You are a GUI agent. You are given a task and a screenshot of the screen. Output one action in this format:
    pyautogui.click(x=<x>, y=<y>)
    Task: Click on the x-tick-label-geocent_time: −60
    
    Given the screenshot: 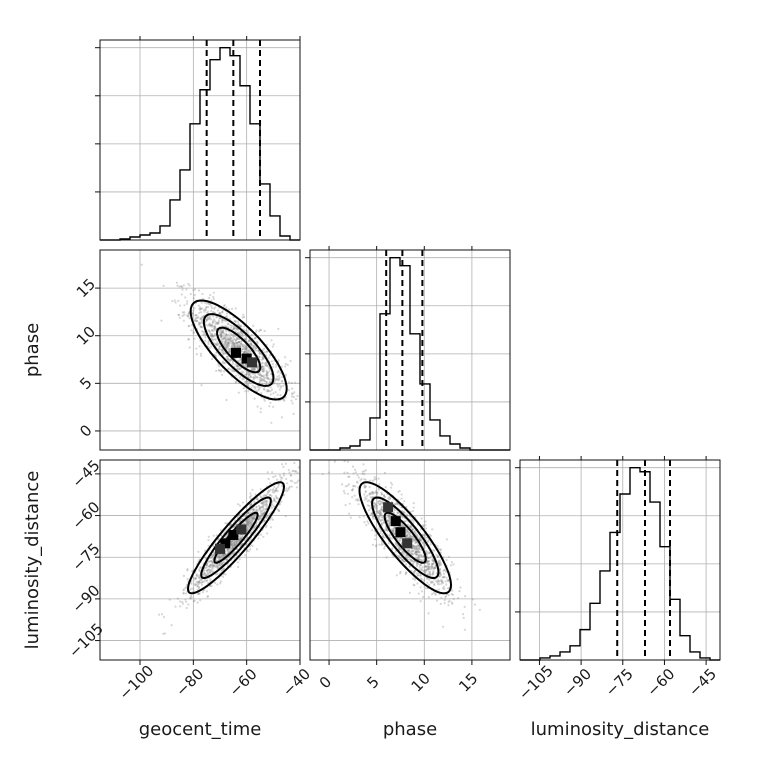 What is the action you would take?
    pyautogui.click(x=243, y=682)
    